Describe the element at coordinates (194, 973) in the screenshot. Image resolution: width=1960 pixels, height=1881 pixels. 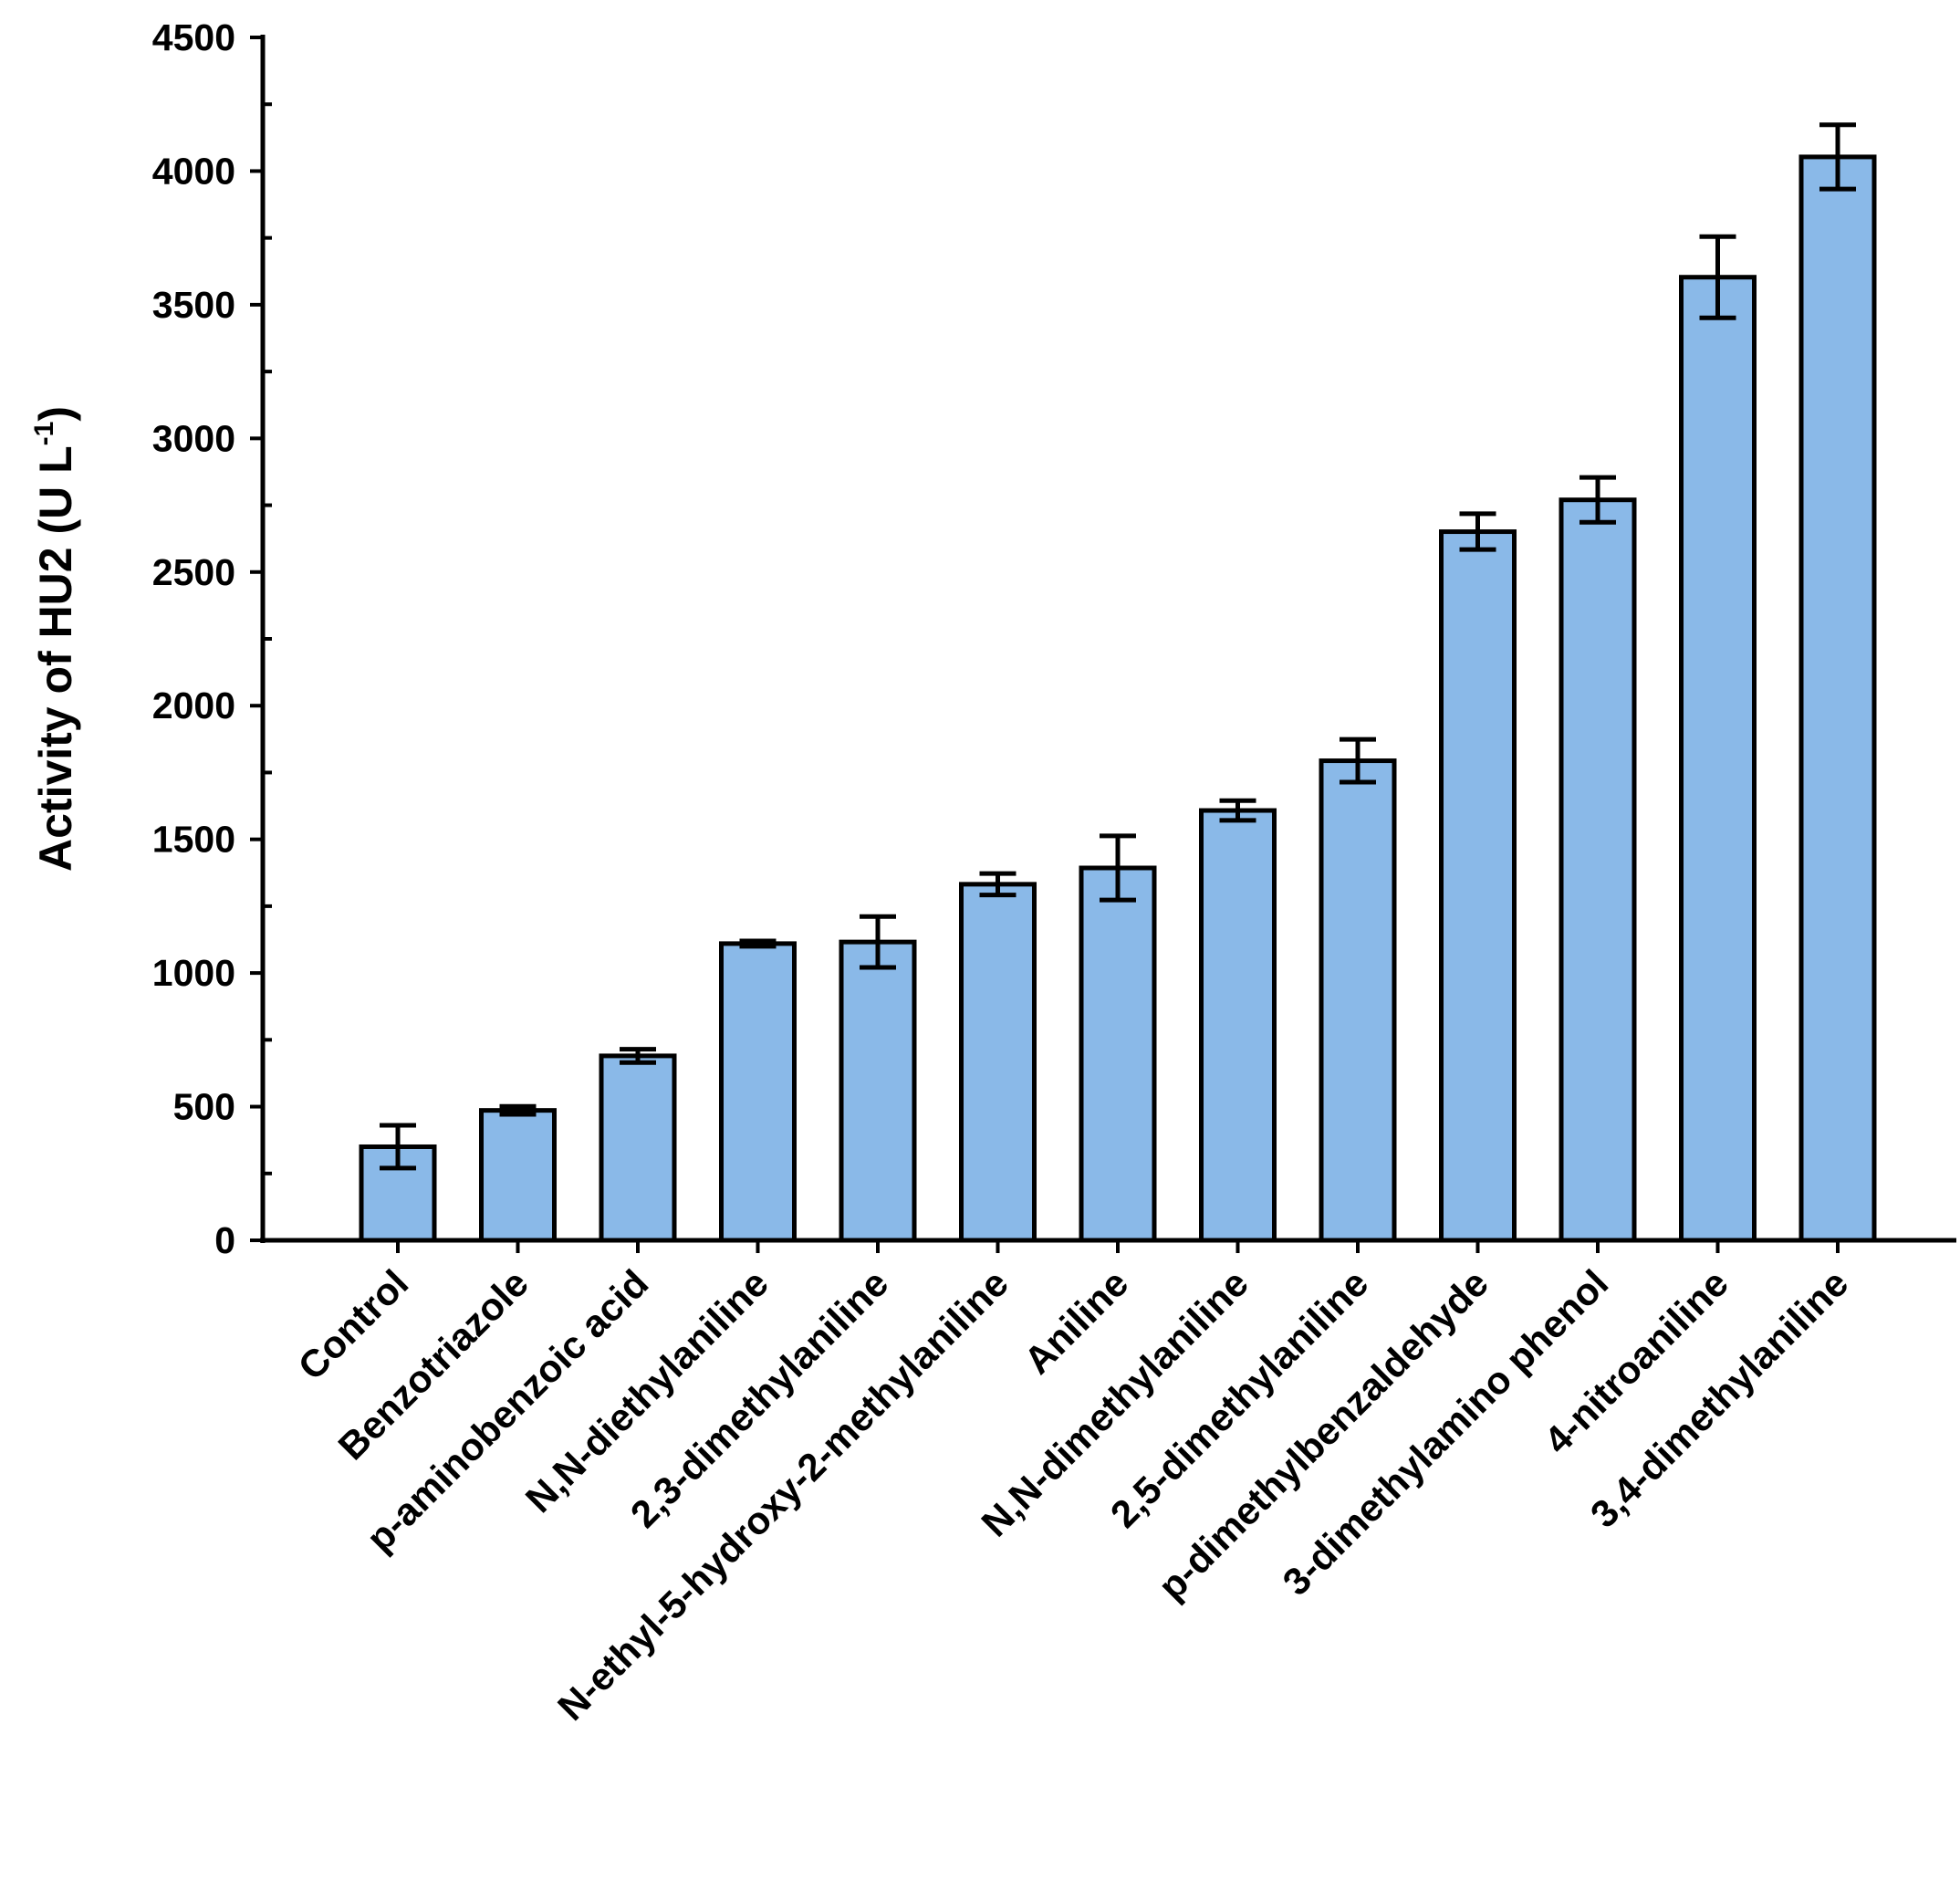
I see `y-tick-label: 1000` at that location.